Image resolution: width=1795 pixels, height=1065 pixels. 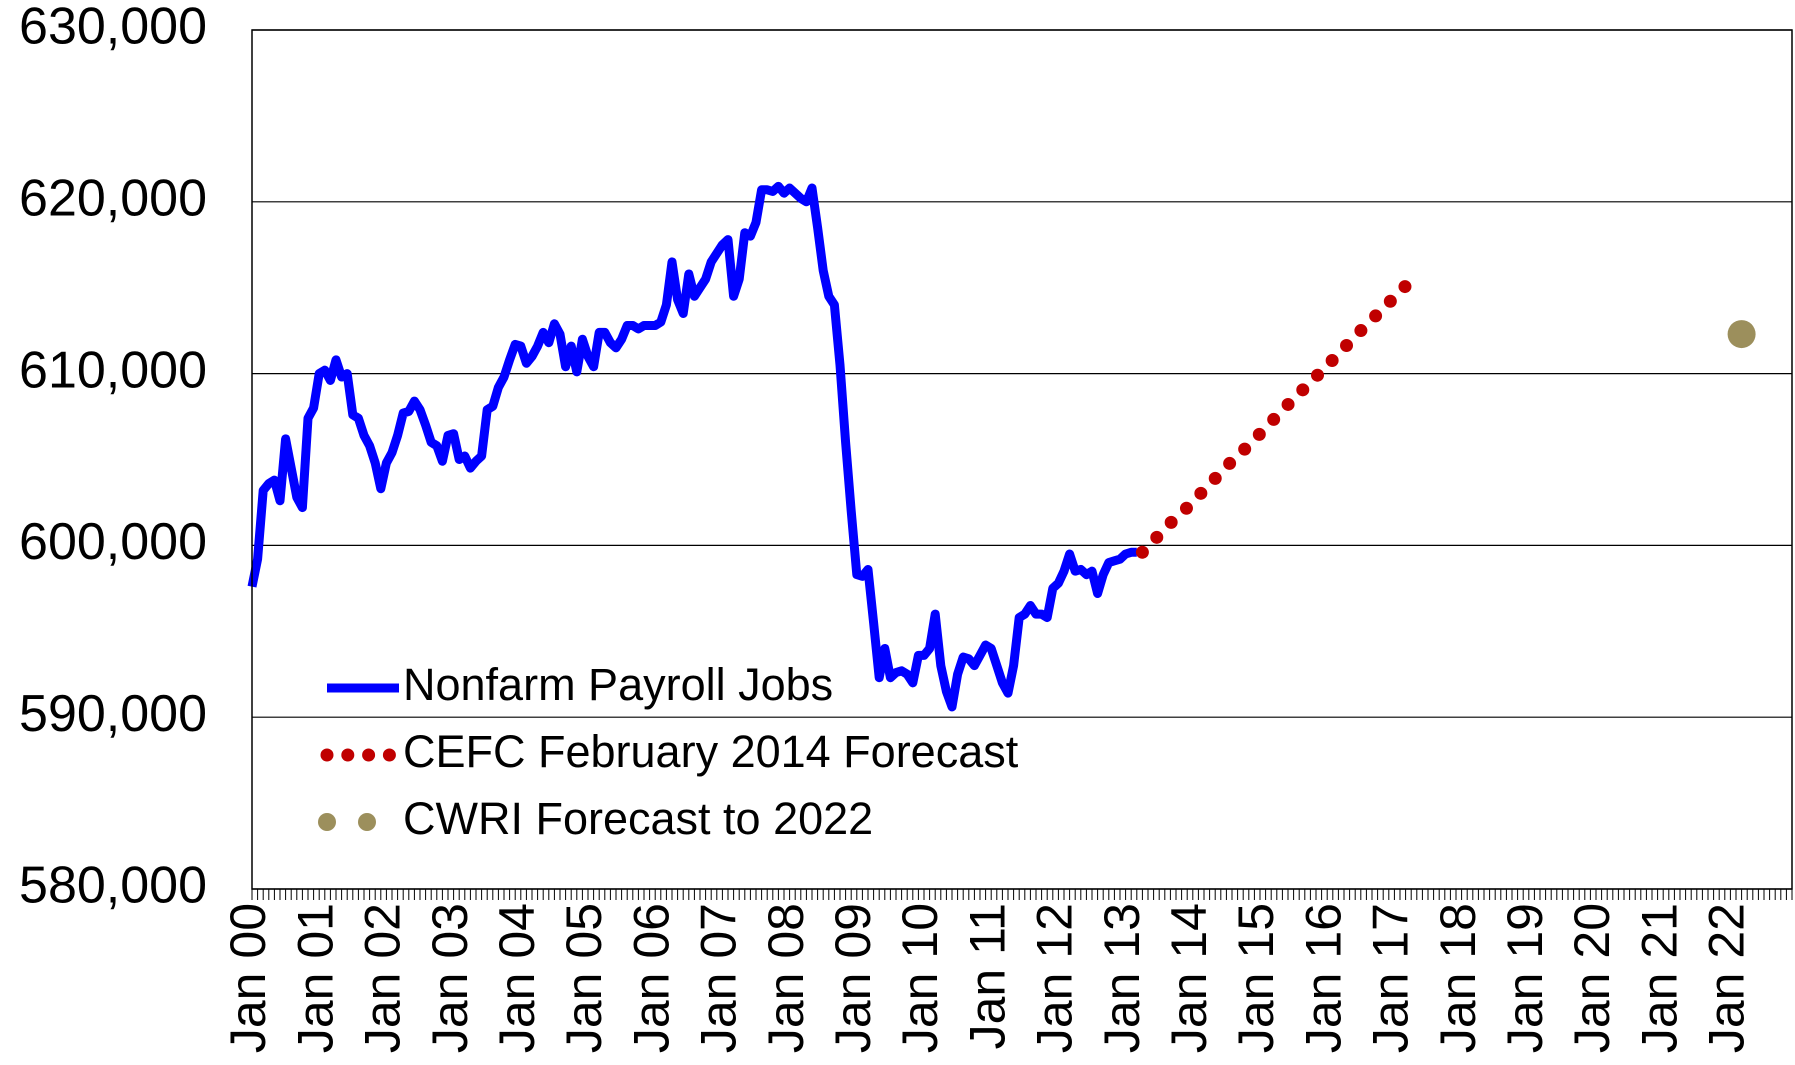 I want to click on x-tick-label: Jan 14, so click(x=1189, y=978).